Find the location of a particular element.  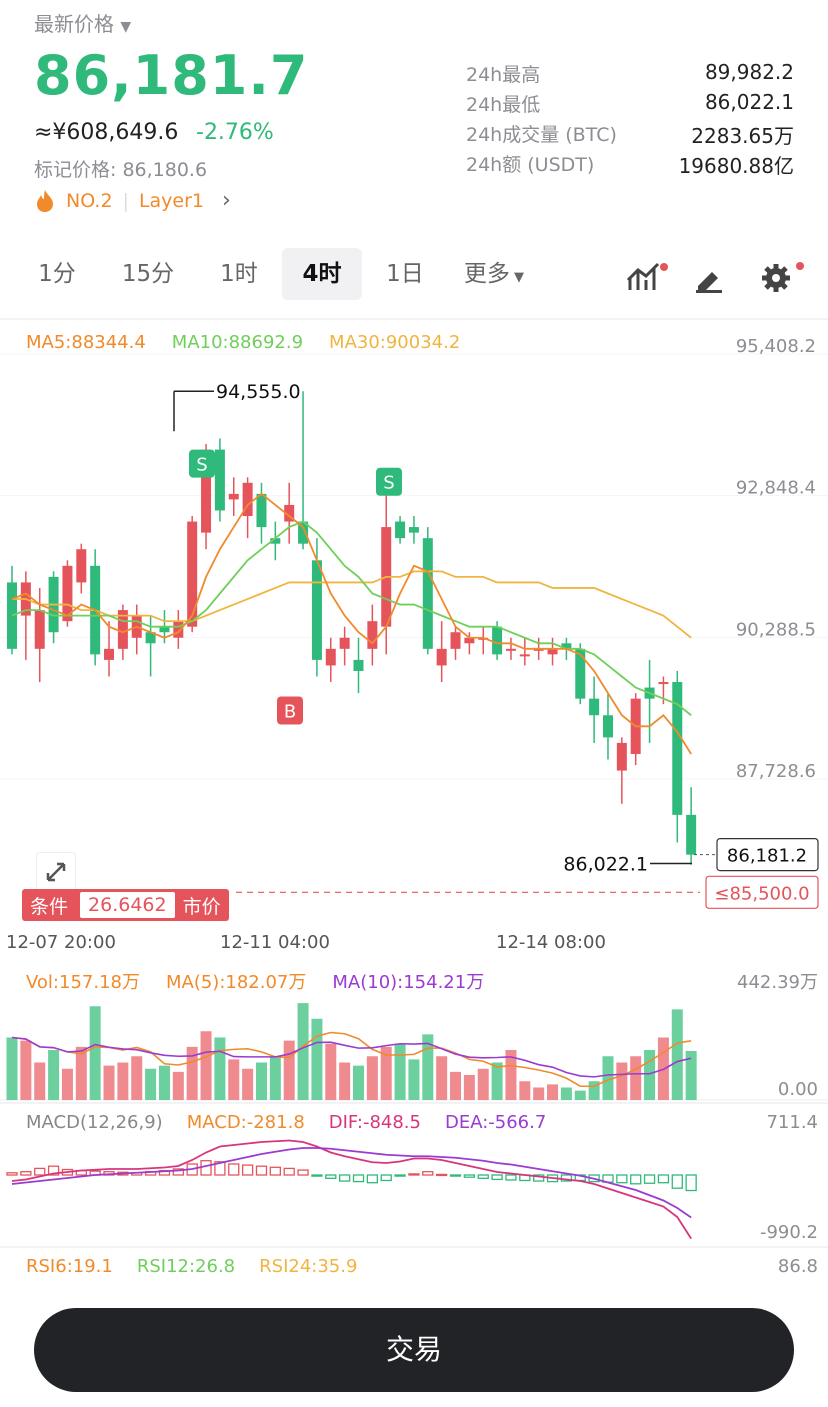

y-tick-label: 90,288.5 is located at coordinates (776, 629).